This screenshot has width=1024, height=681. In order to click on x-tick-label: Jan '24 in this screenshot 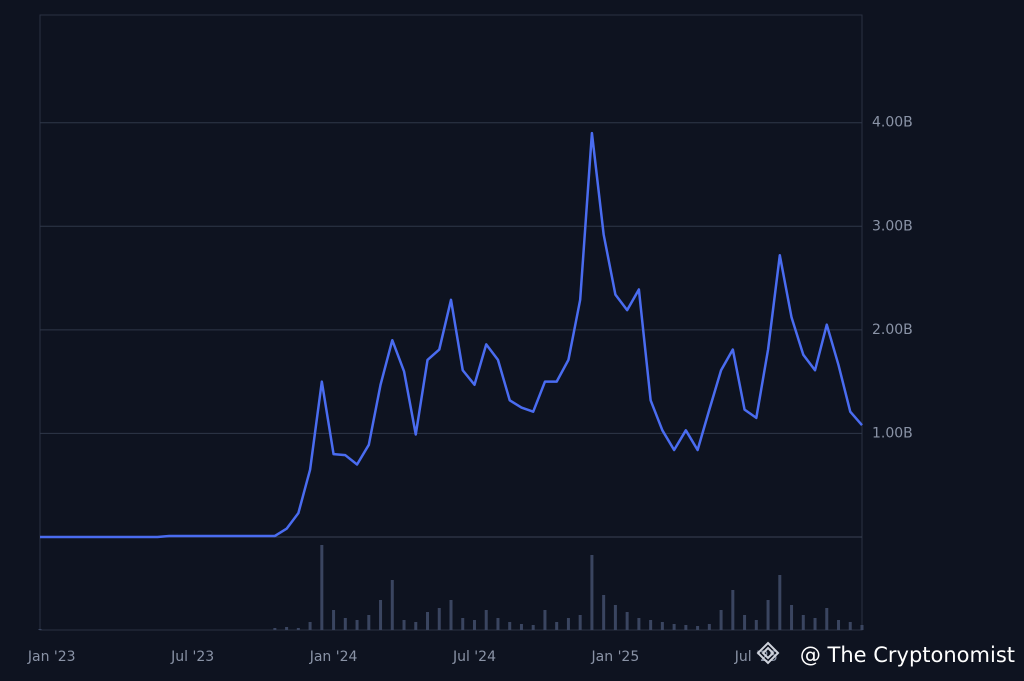, I will do `click(333, 657)`.